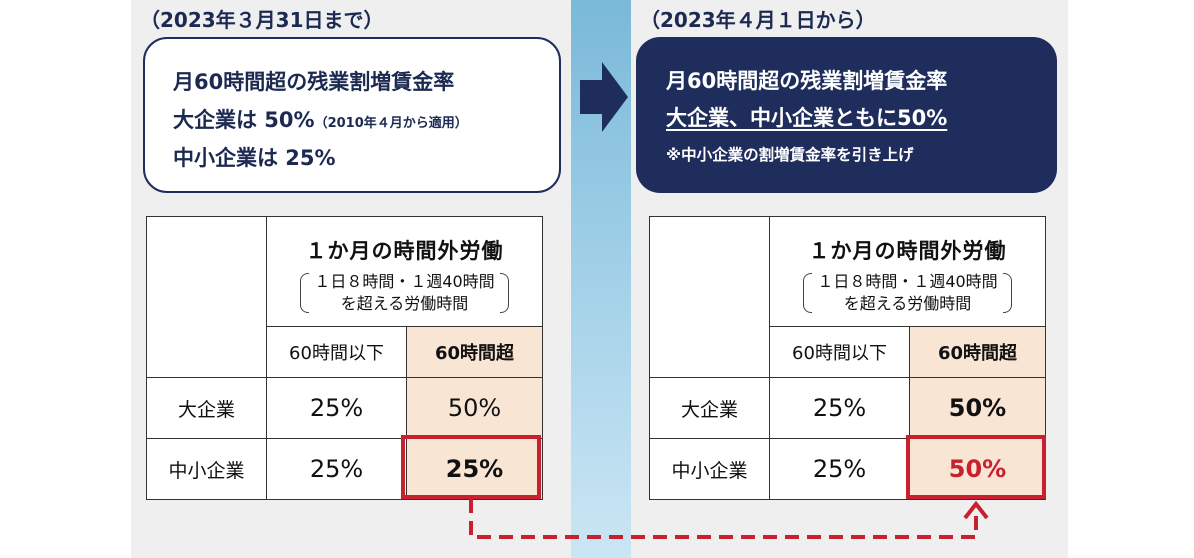 This screenshot has height=558, width=1194. I want to click on highlight-box-left, so click(471, 467).